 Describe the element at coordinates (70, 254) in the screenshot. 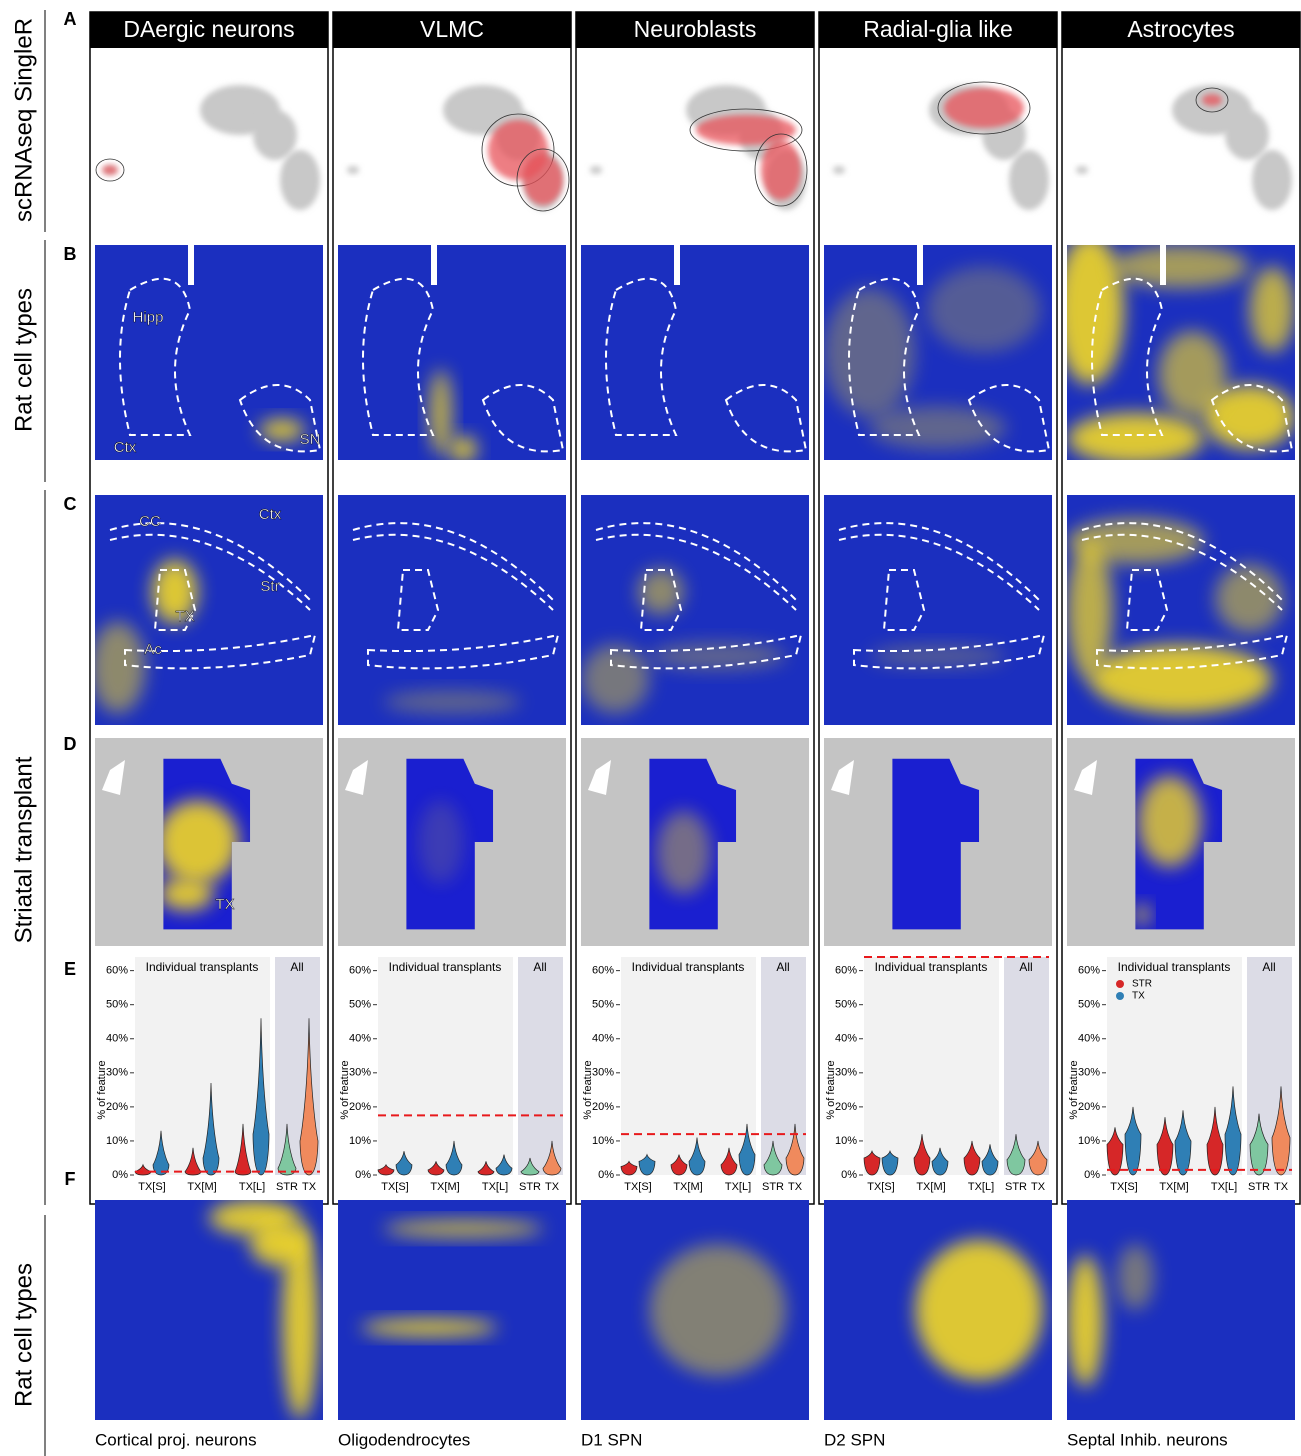

I see `panel-letter: B` at that location.